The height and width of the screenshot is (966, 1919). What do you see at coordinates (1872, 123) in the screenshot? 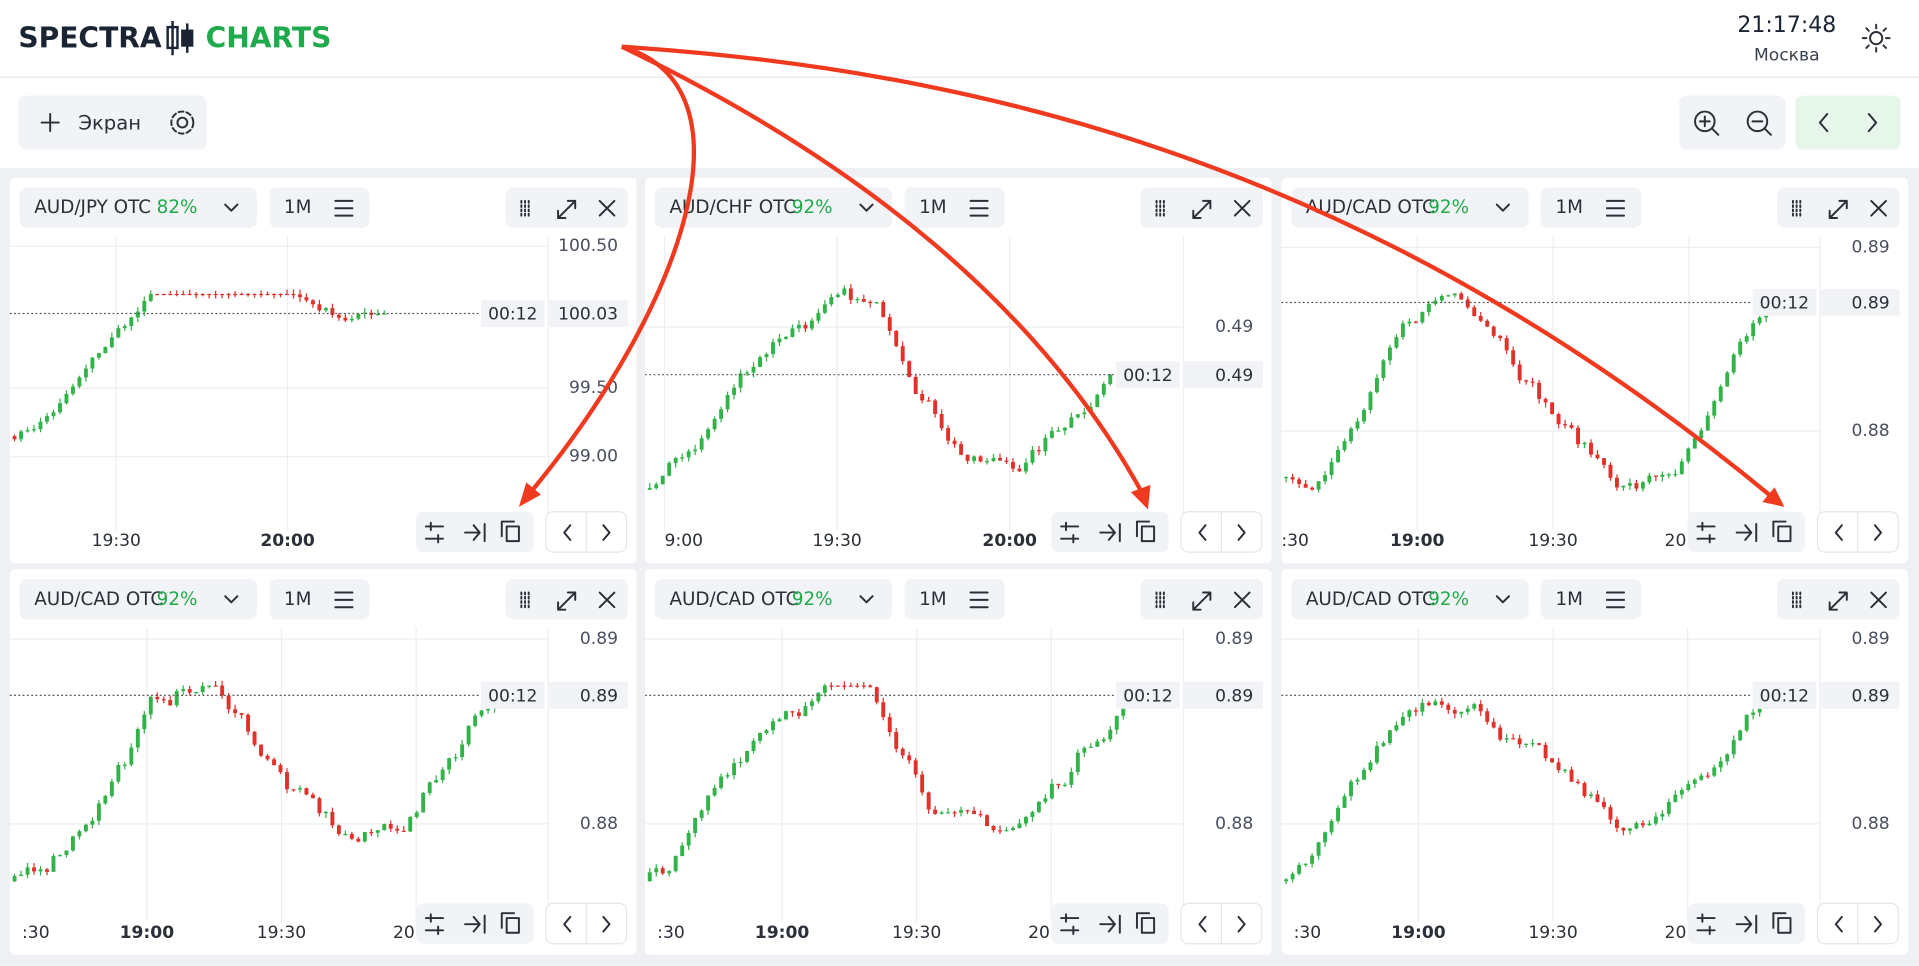
I see `nav-next` at bounding box center [1872, 123].